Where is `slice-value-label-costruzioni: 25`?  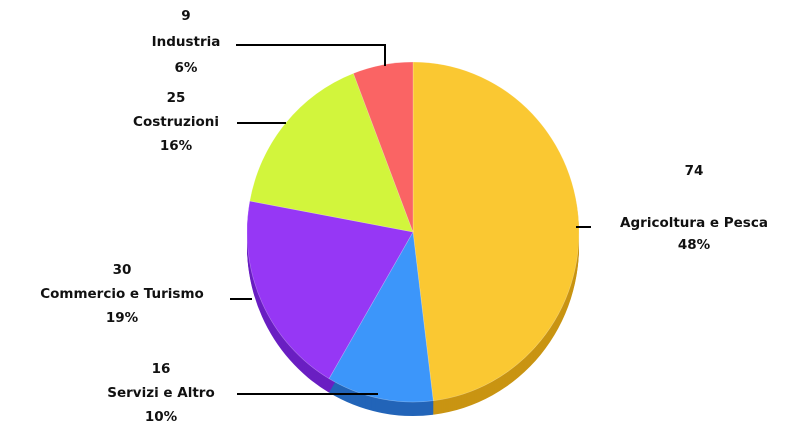 slice-value-label-costruzioni: 25 is located at coordinates (176, 98).